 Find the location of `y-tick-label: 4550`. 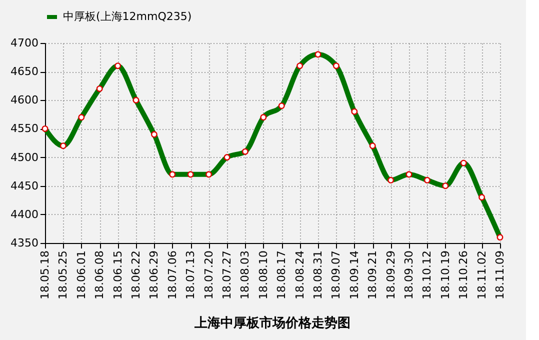

y-tick-label: 4550 is located at coordinates (24, 129).